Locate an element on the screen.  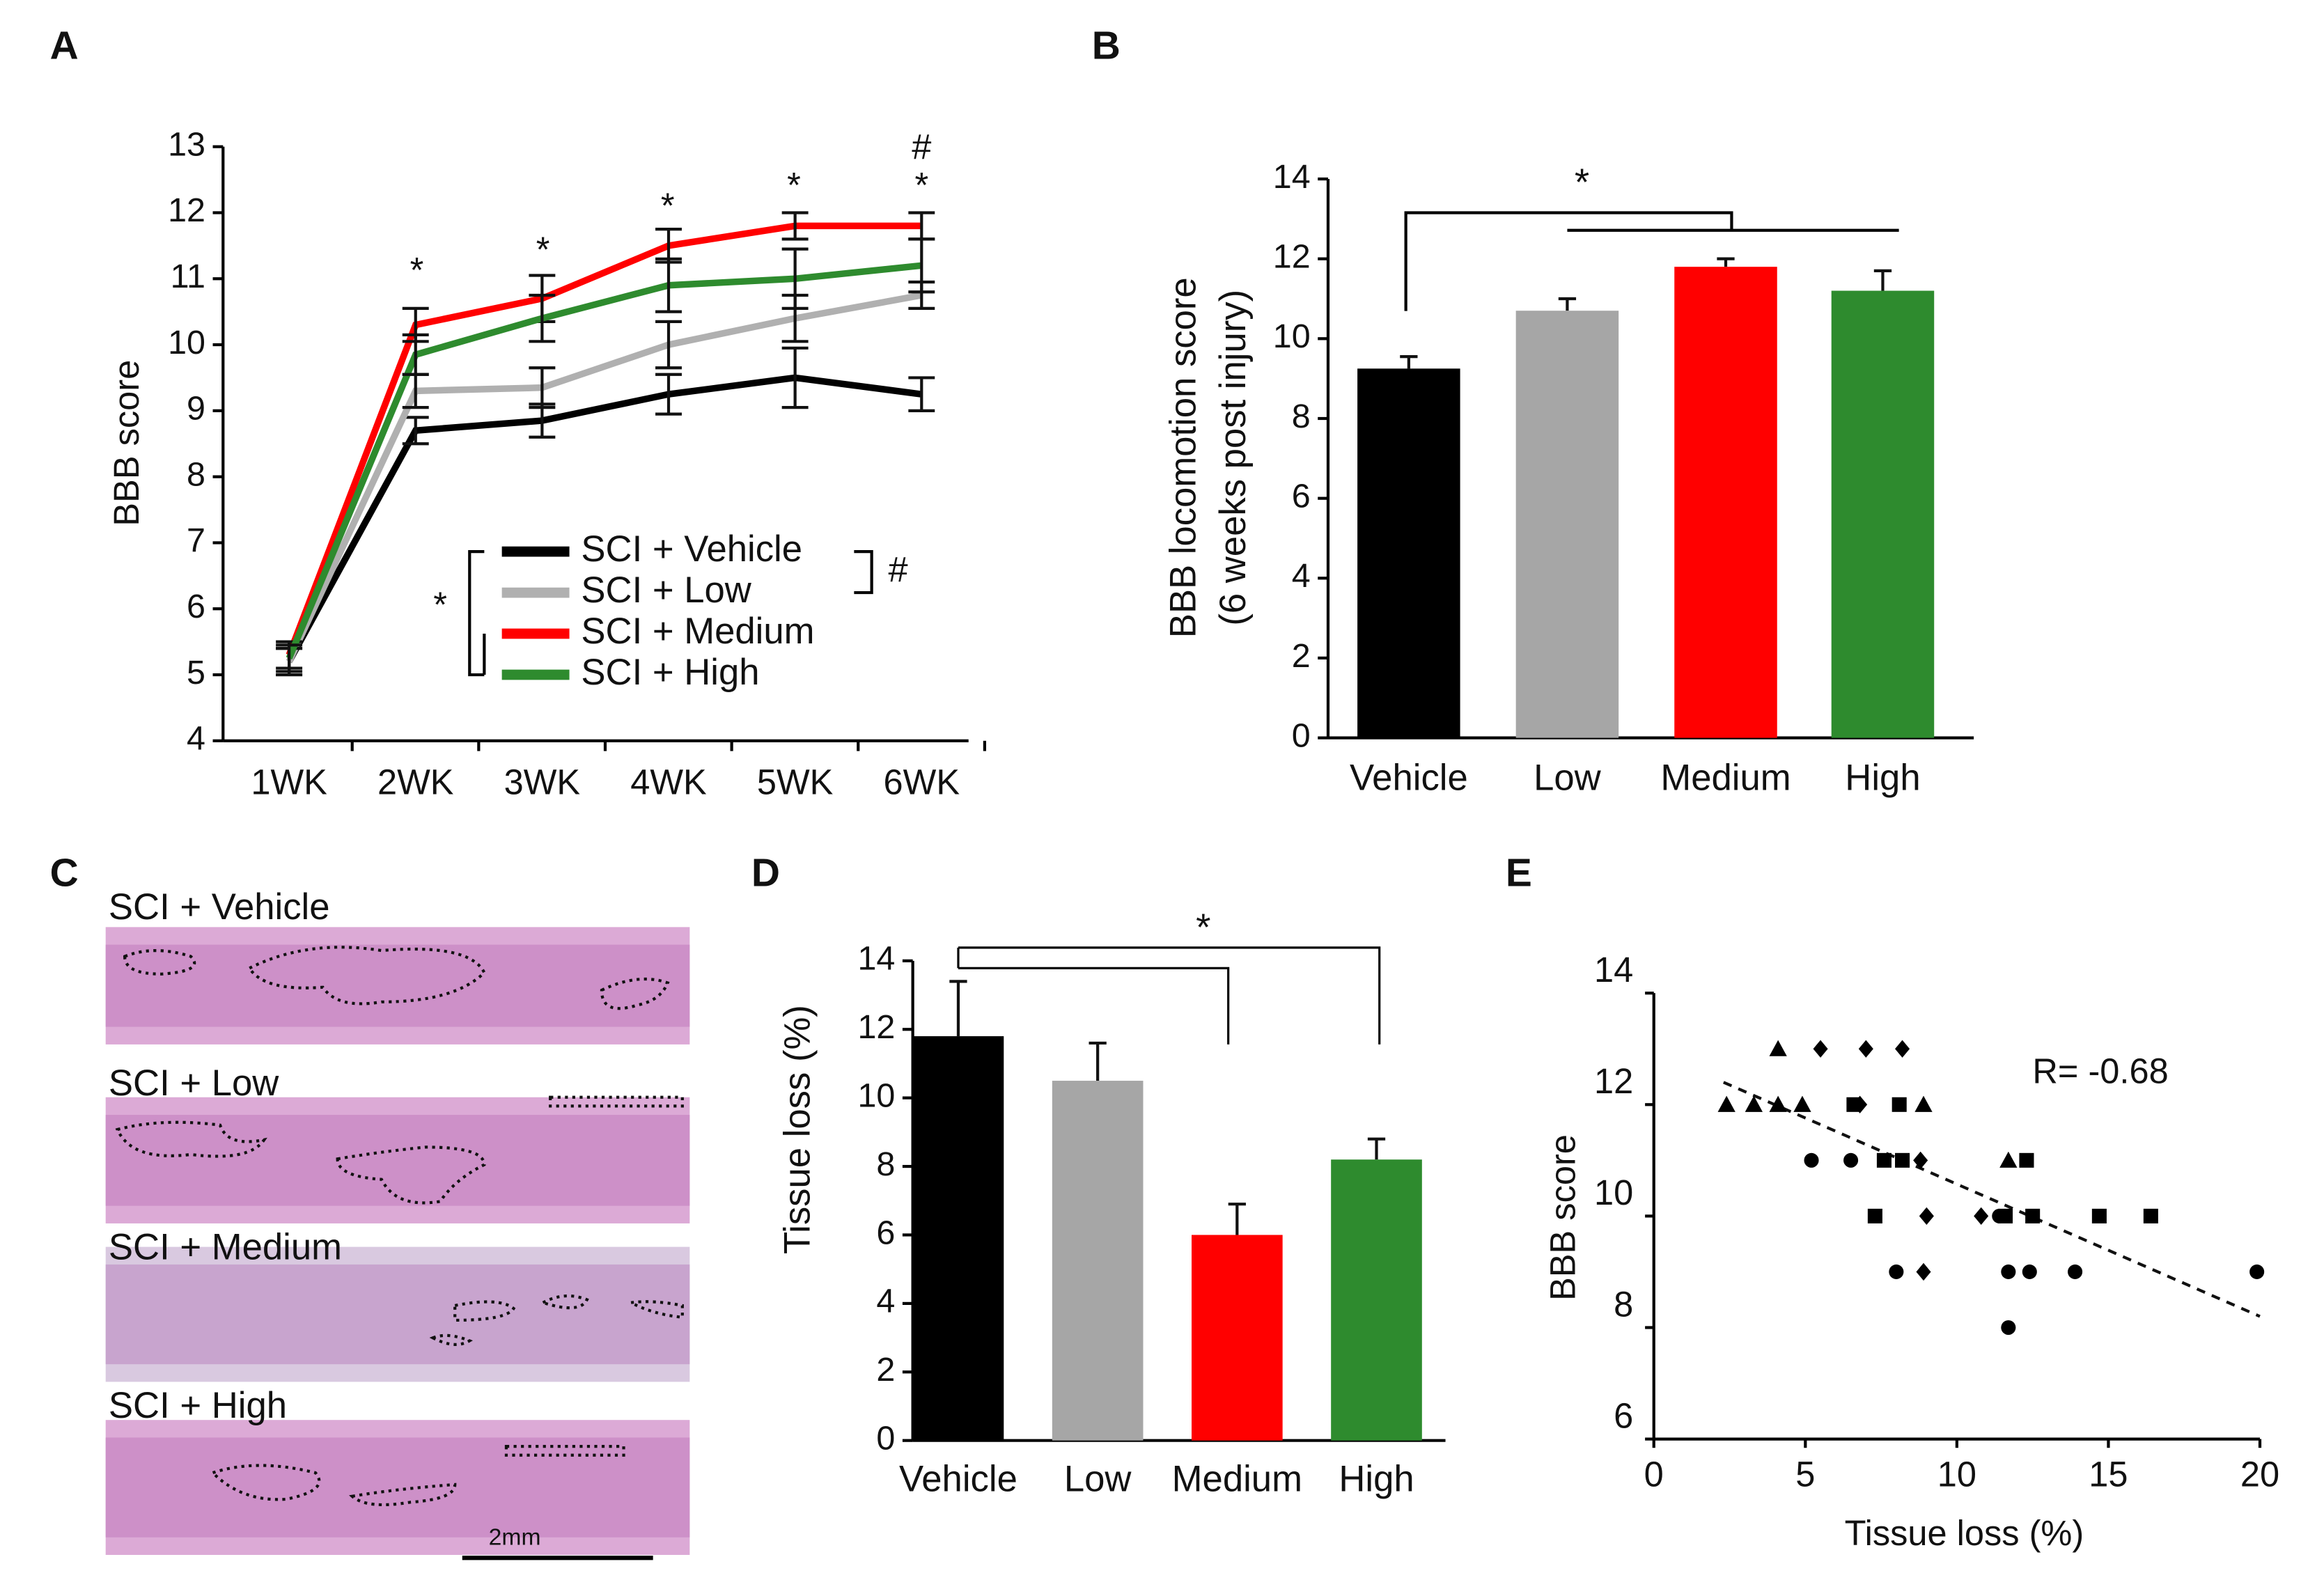
x-tick-label: Medium is located at coordinates (1237, 1480).